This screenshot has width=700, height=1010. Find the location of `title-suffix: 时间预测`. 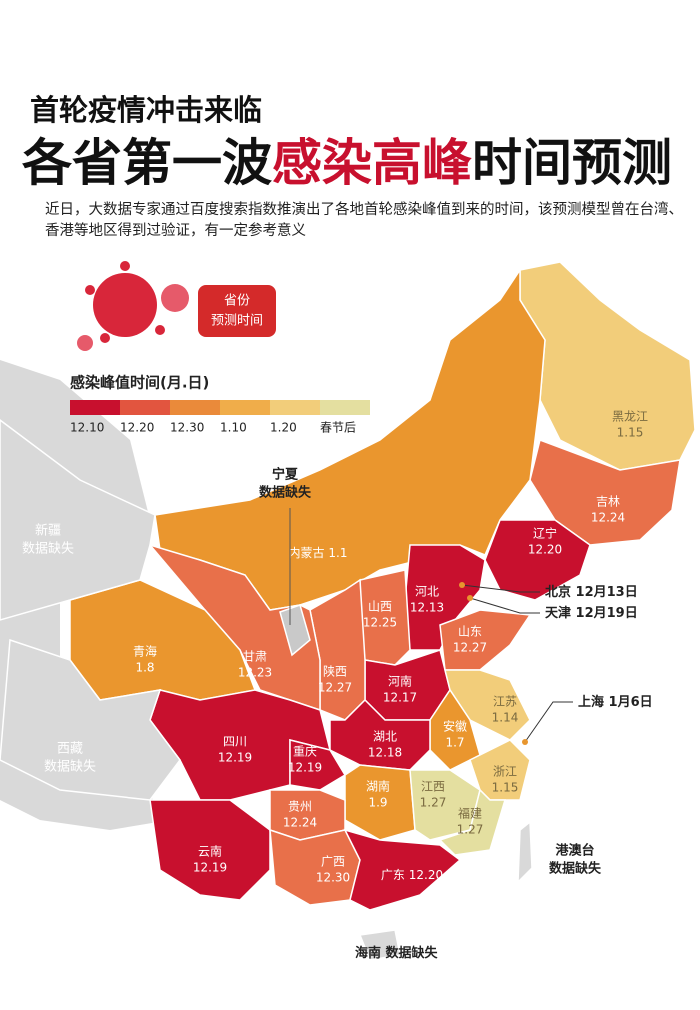

title-suffix: 时间预测 is located at coordinates (572, 163).